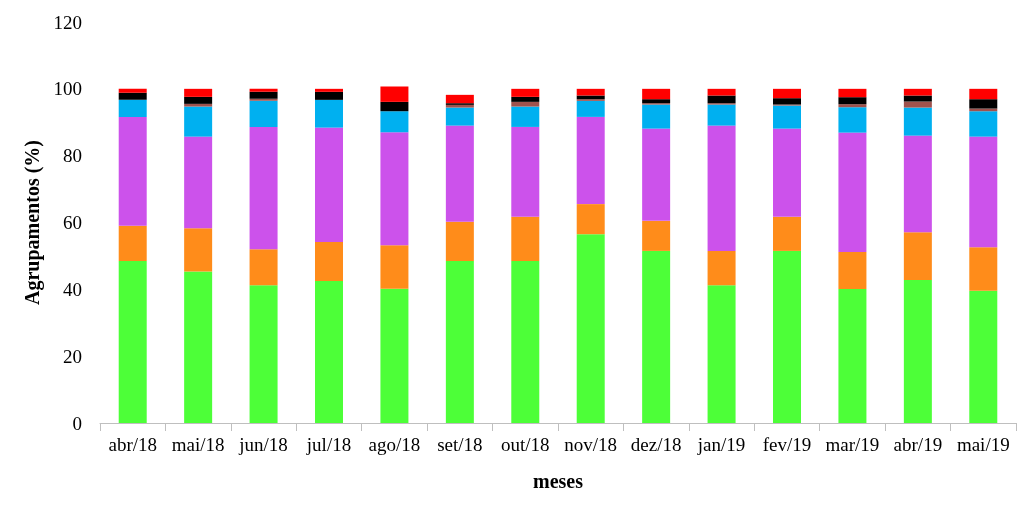 This screenshot has width=1018, height=507. What do you see at coordinates (852, 444) in the screenshot?
I see `x-tick-label: mar/19` at bounding box center [852, 444].